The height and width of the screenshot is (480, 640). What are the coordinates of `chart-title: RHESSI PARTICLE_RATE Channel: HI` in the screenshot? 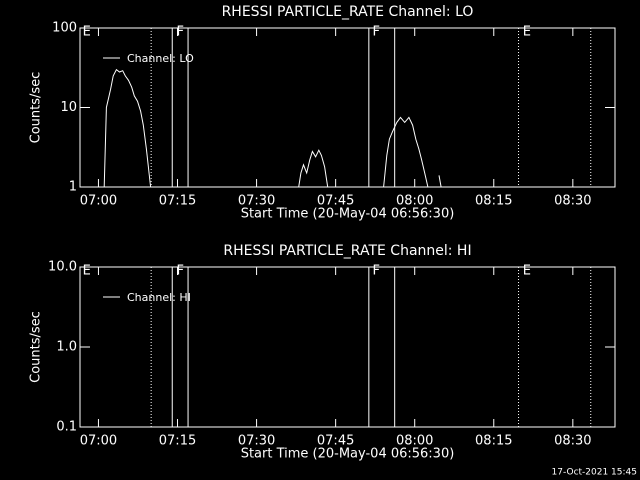 It's located at (347, 251).